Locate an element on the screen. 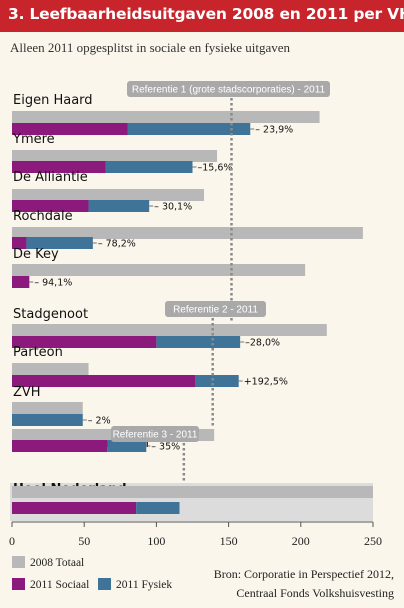 This screenshot has height=608, width=404. legend-item: 2011 Sociaal is located at coordinates (50, 584).